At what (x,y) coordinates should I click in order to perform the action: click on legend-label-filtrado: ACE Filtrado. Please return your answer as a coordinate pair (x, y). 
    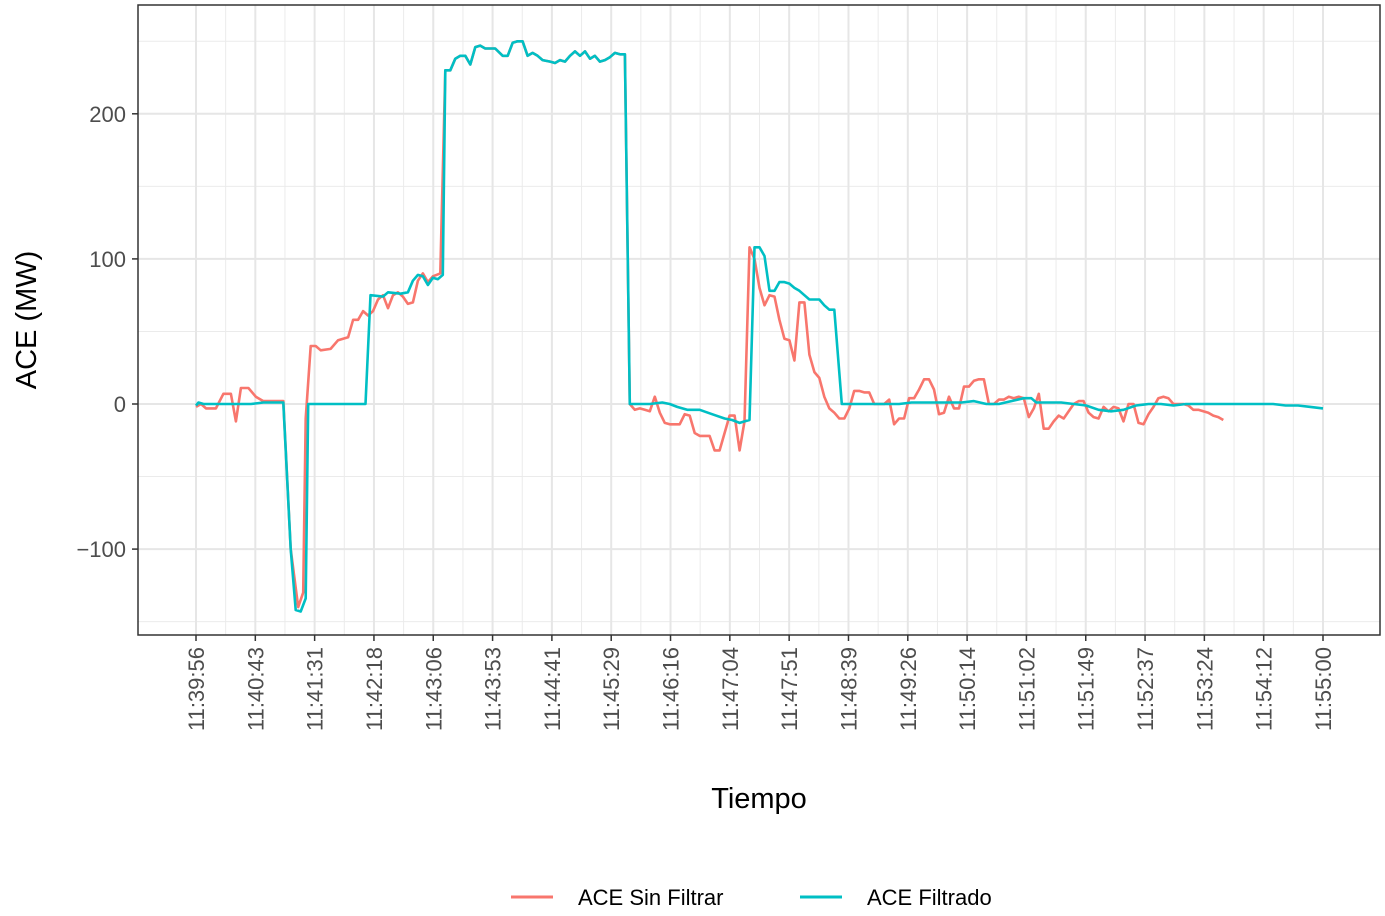
    Looking at the image, I should click on (929, 897).